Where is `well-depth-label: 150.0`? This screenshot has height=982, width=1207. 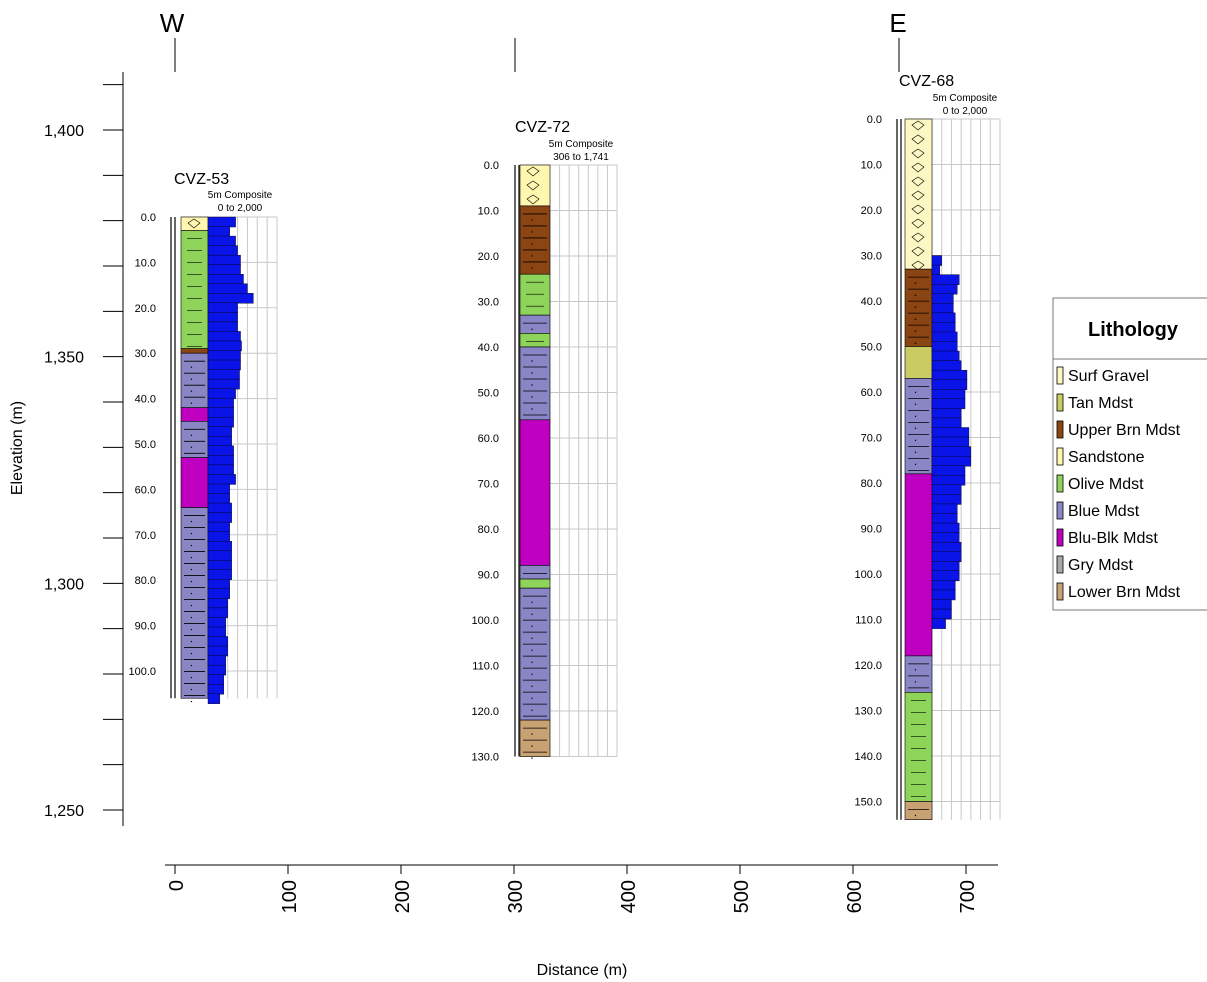
well-depth-label: 150.0 is located at coordinates (868, 803).